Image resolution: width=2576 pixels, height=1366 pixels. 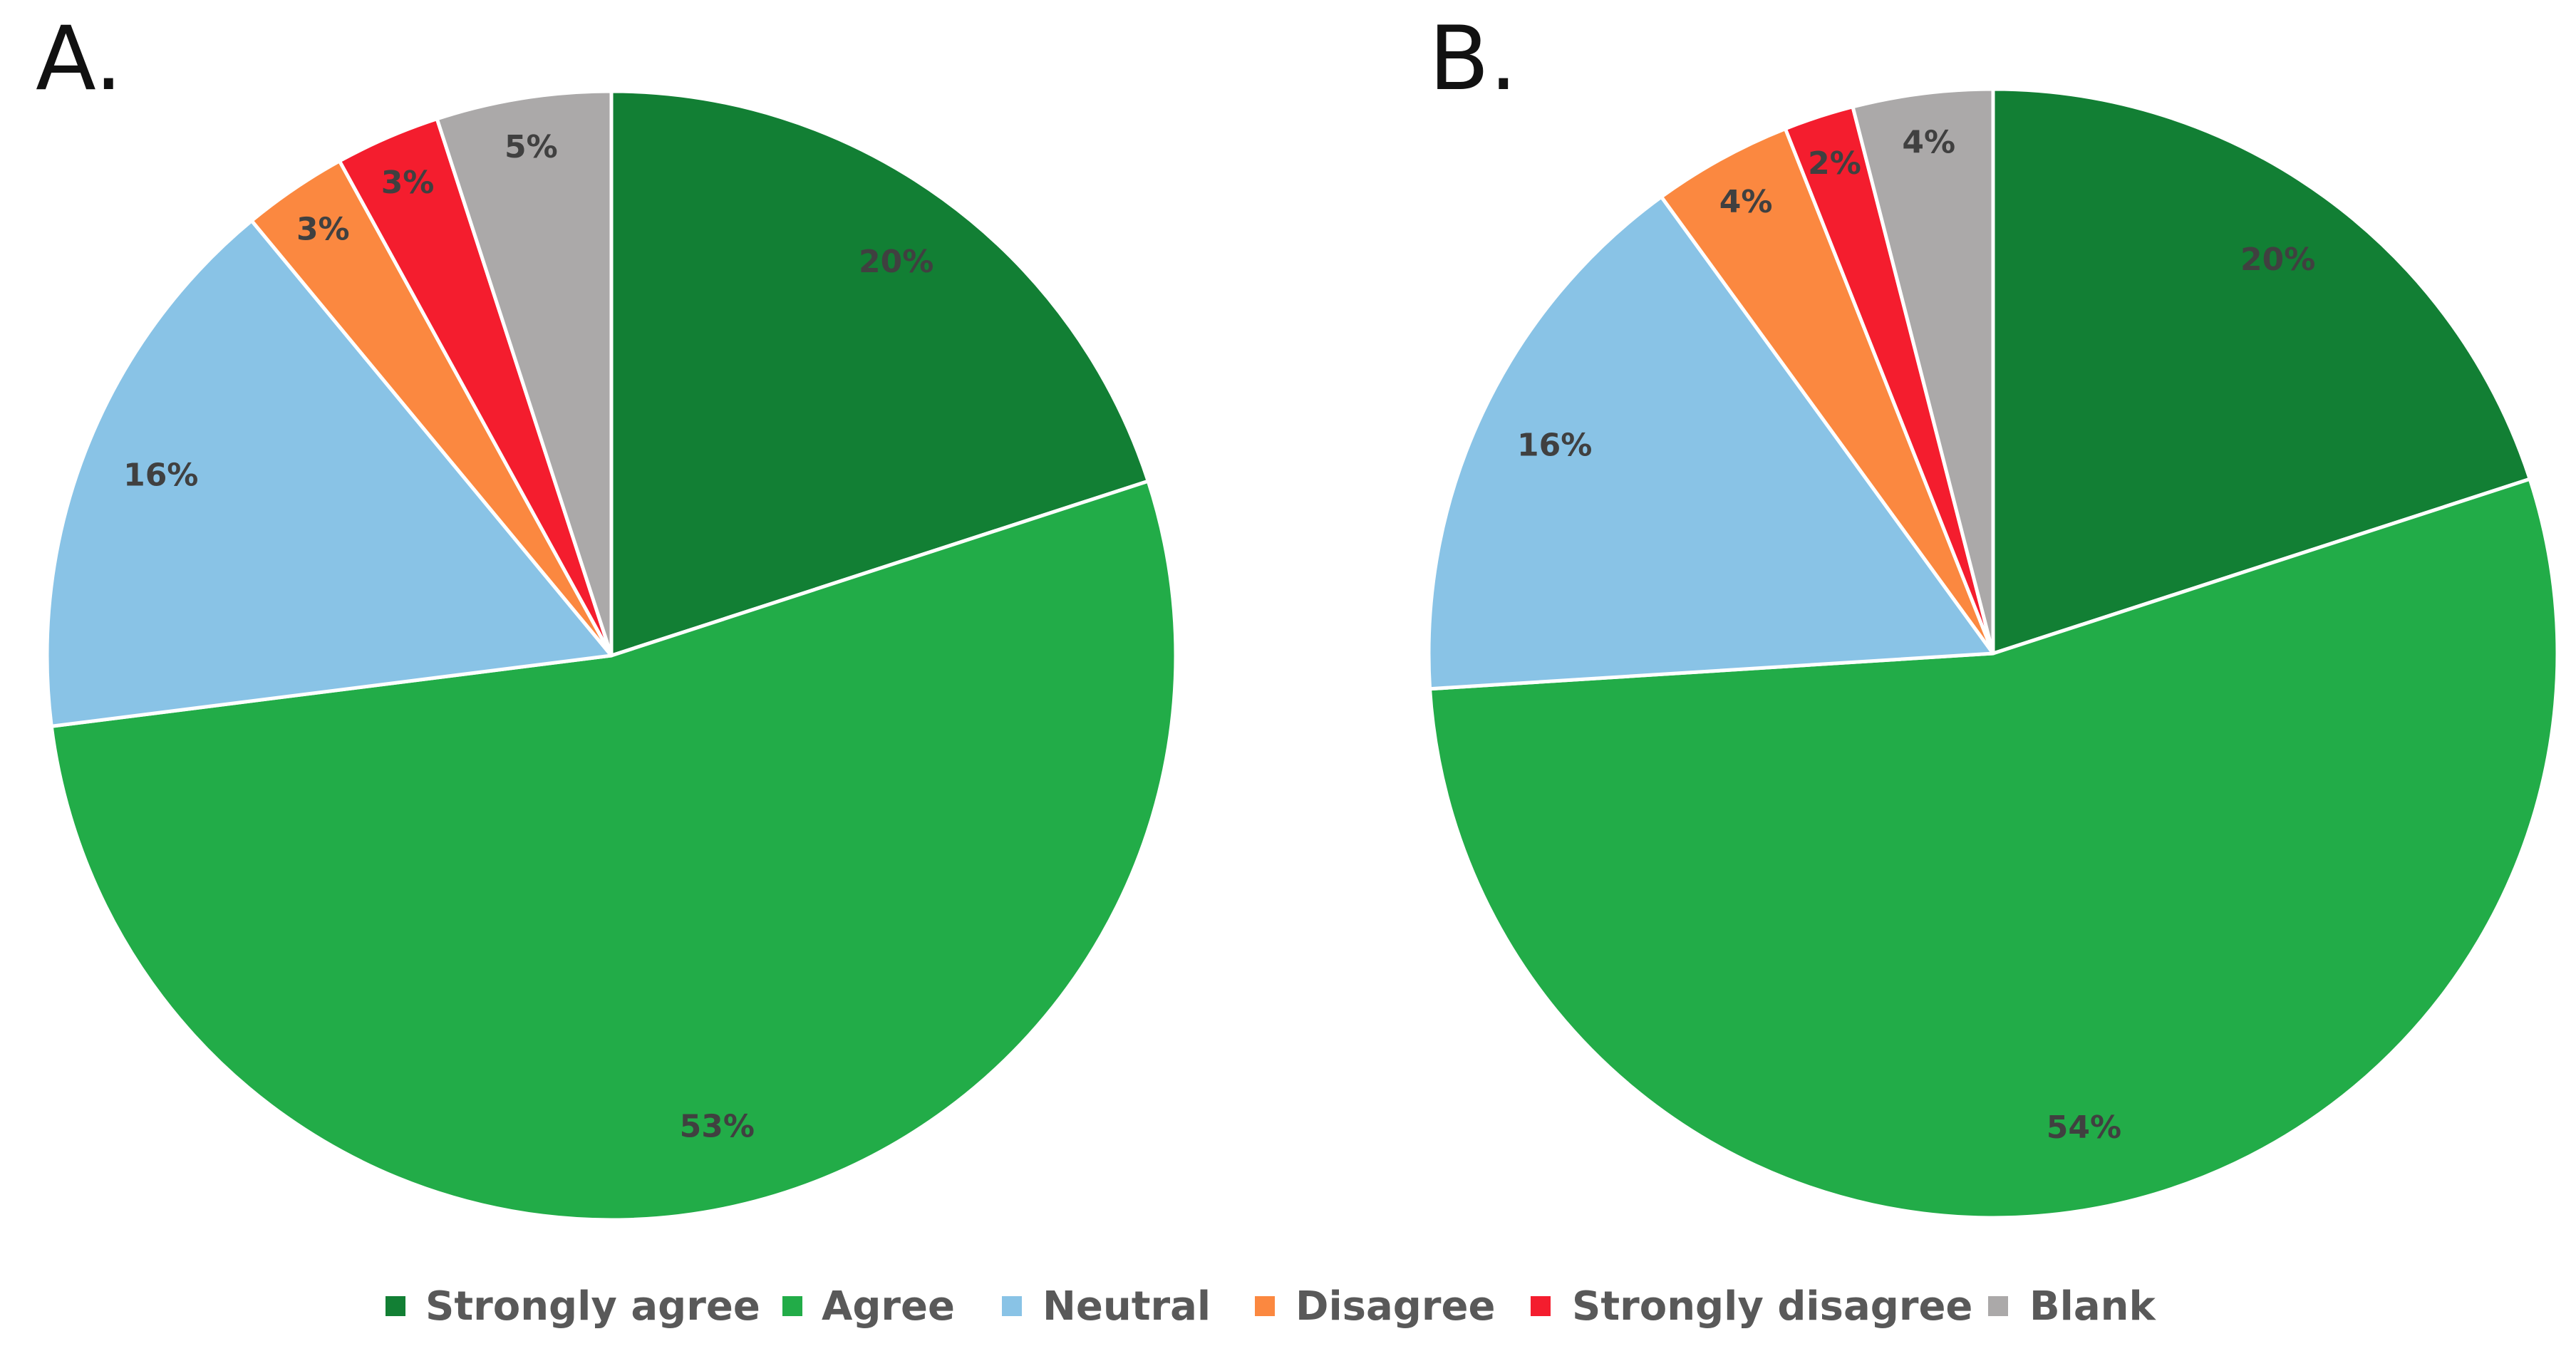 What do you see at coordinates (1265, 1306) in the screenshot?
I see `legend-swatch-disagree` at bounding box center [1265, 1306].